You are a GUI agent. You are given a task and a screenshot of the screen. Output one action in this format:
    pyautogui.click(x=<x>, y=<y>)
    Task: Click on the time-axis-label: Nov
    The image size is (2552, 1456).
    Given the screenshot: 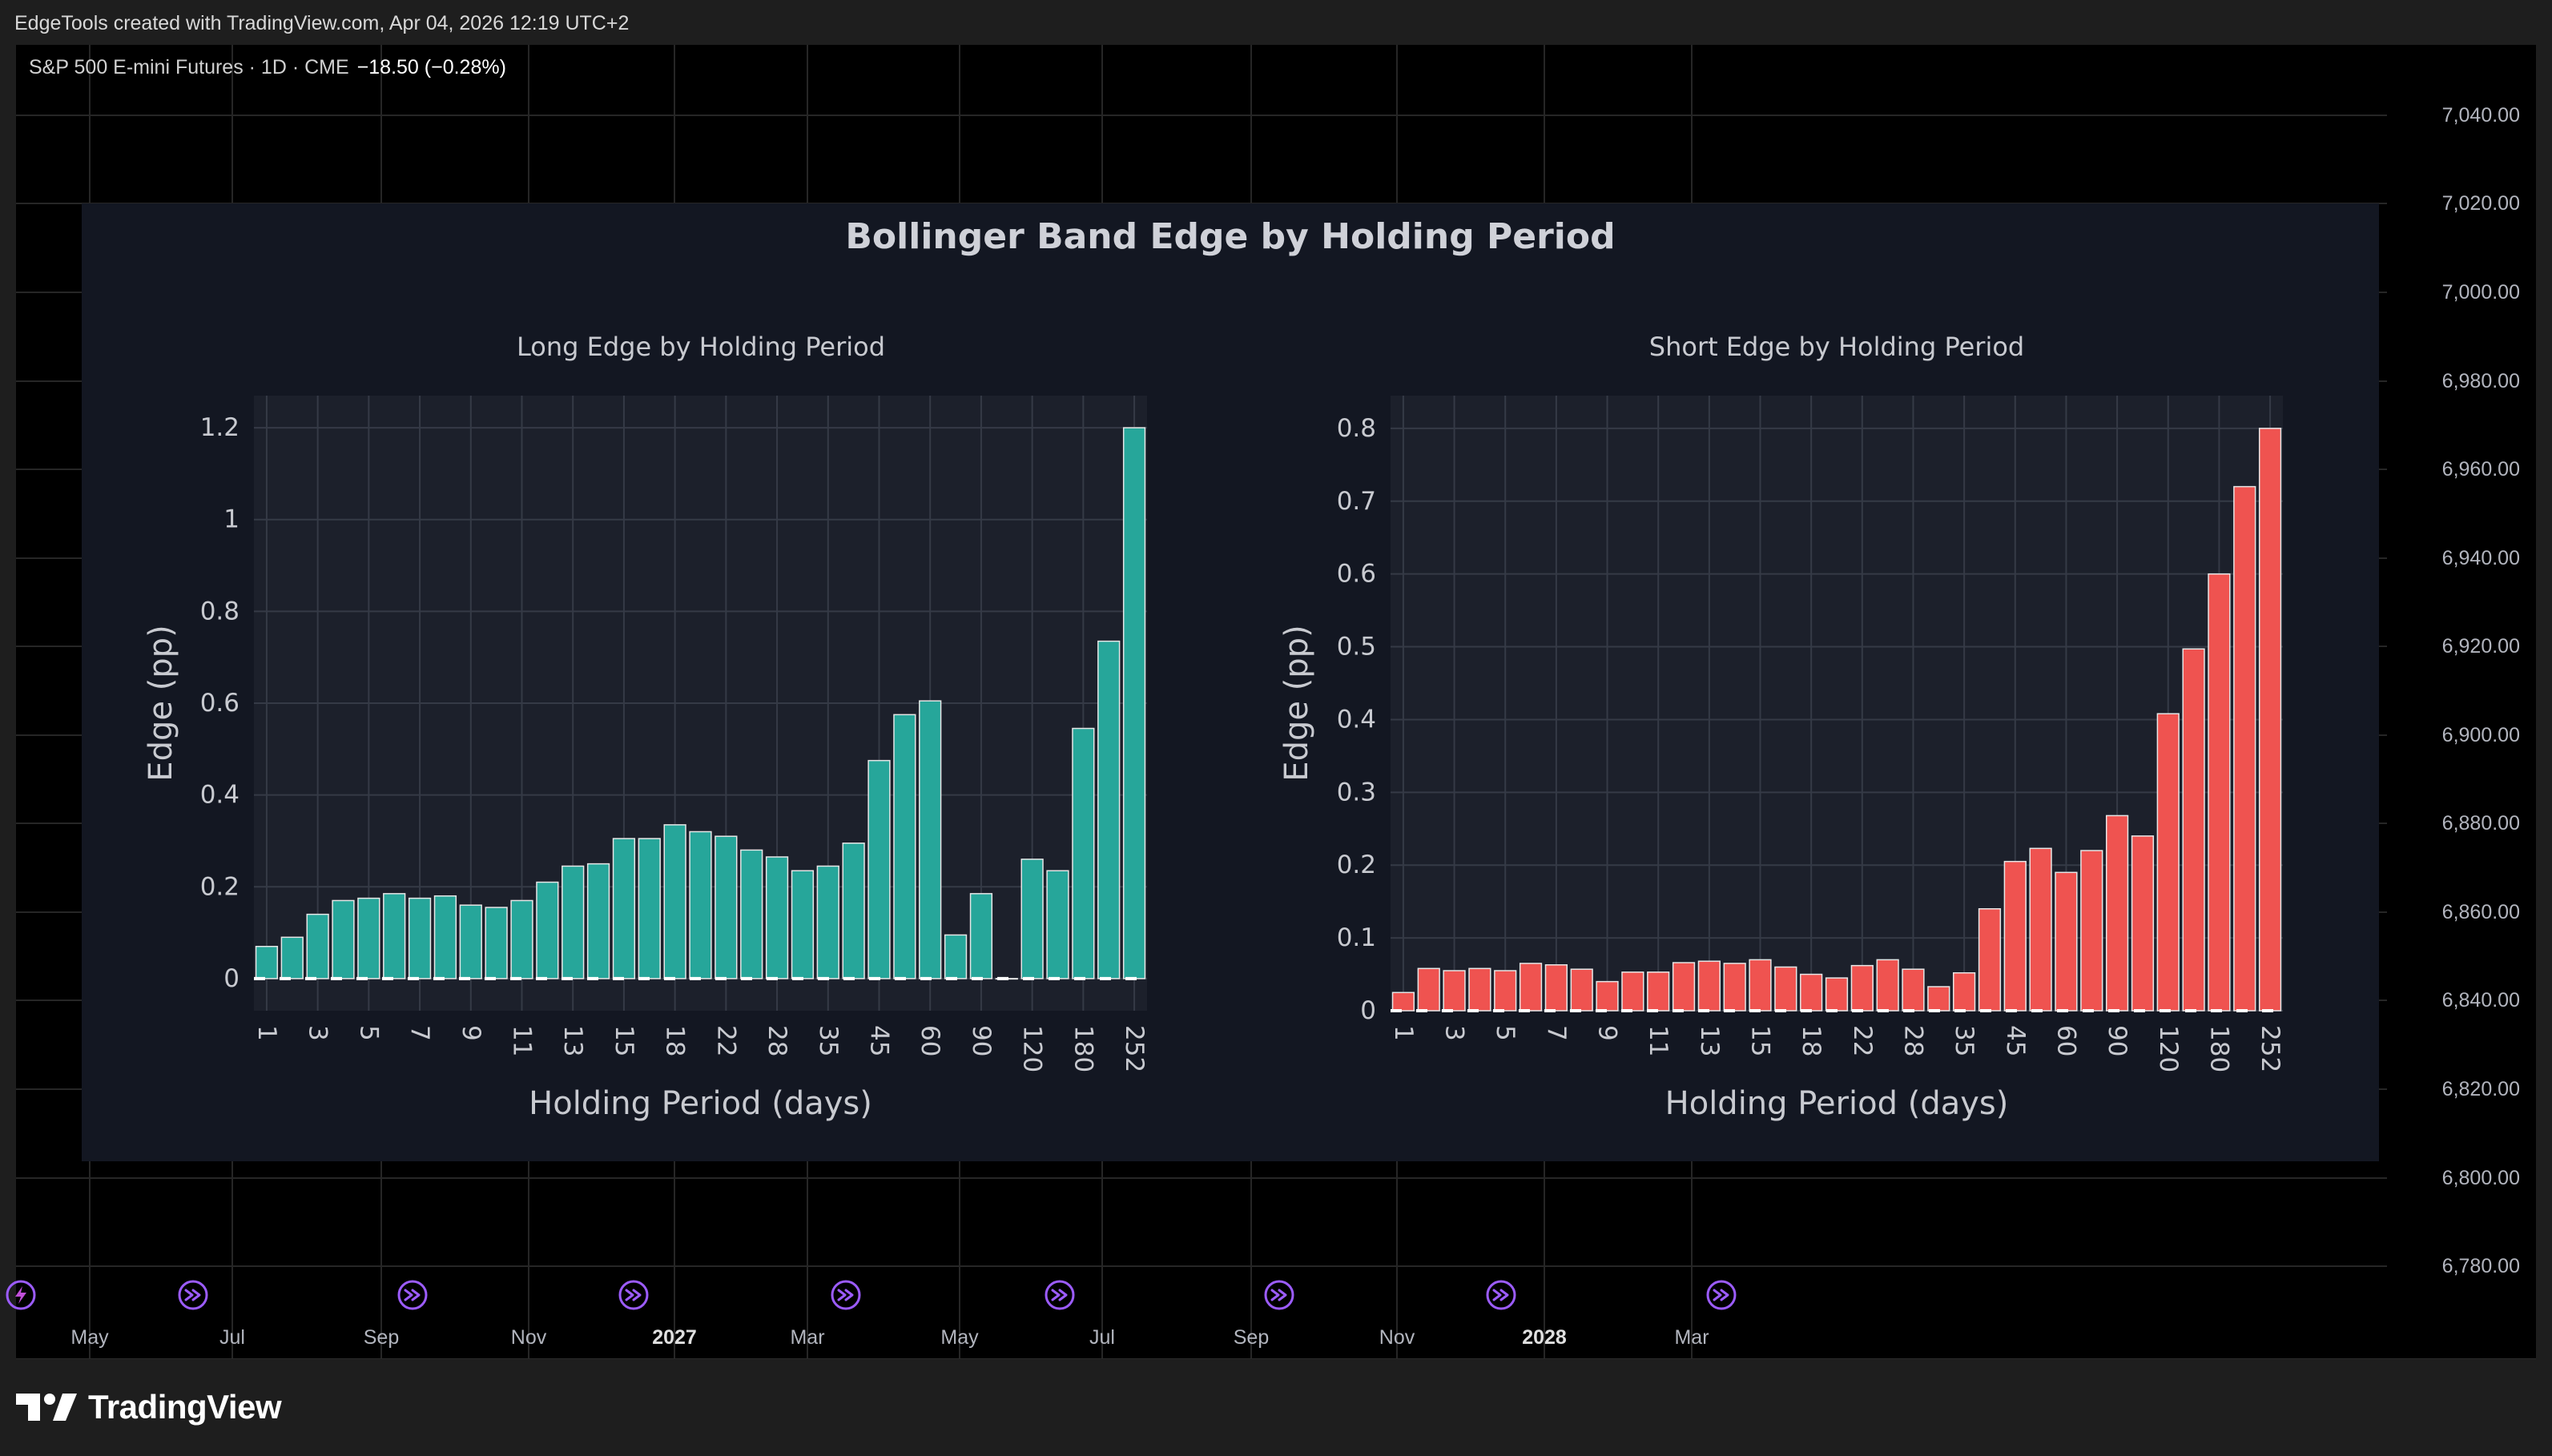 What is the action you would take?
    pyautogui.click(x=529, y=1337)
    